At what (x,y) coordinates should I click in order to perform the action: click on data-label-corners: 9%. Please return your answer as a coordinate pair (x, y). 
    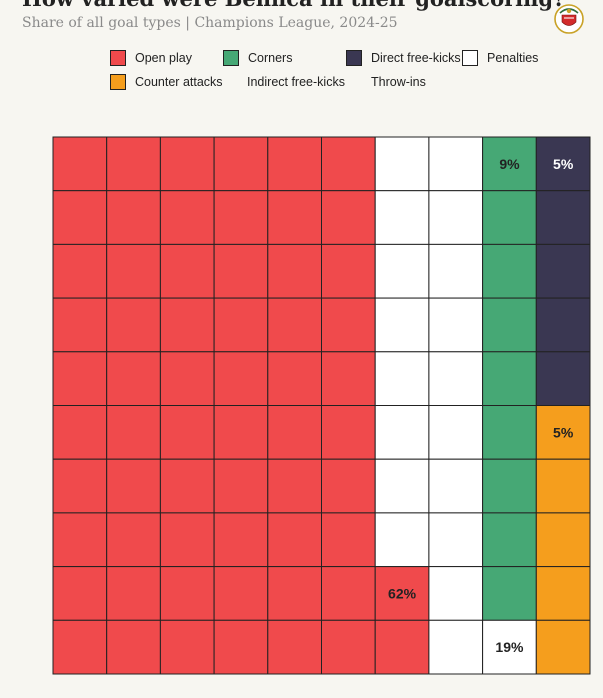
    Looking at the image, I should click on (509, 164).